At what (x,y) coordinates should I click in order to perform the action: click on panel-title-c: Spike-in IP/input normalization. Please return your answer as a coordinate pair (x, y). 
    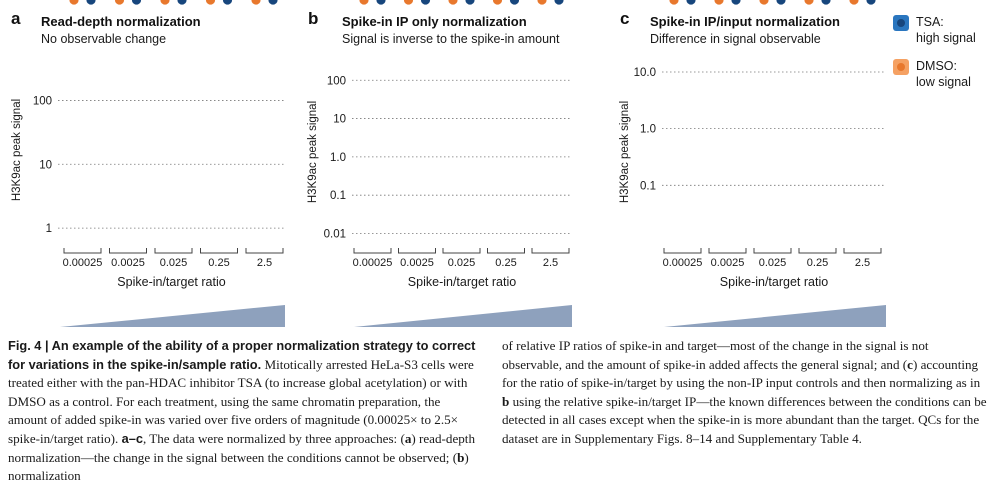
    Looking at the image, I should click on (745, 21).